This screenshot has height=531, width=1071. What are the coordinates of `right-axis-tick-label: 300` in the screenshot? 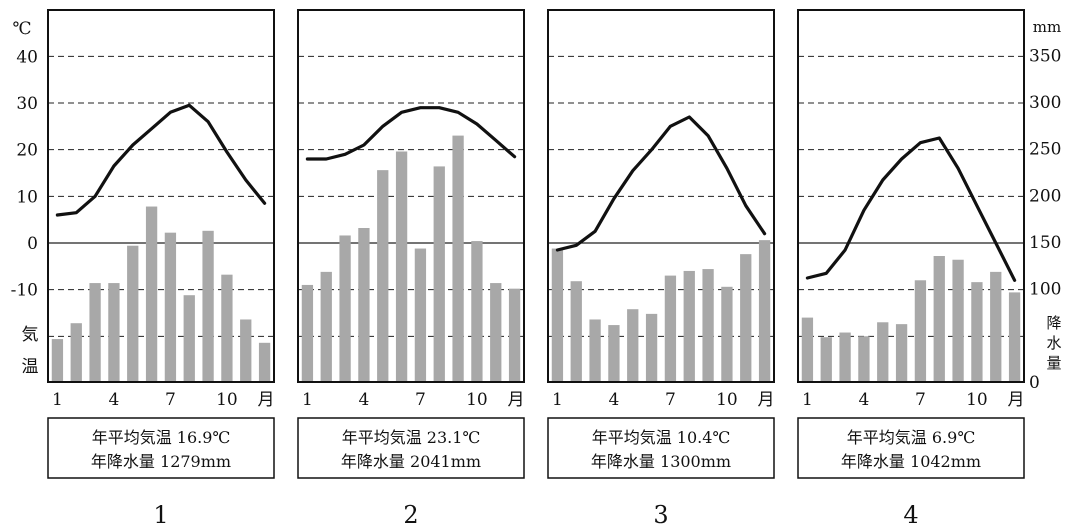 It's located at (1045, 103).